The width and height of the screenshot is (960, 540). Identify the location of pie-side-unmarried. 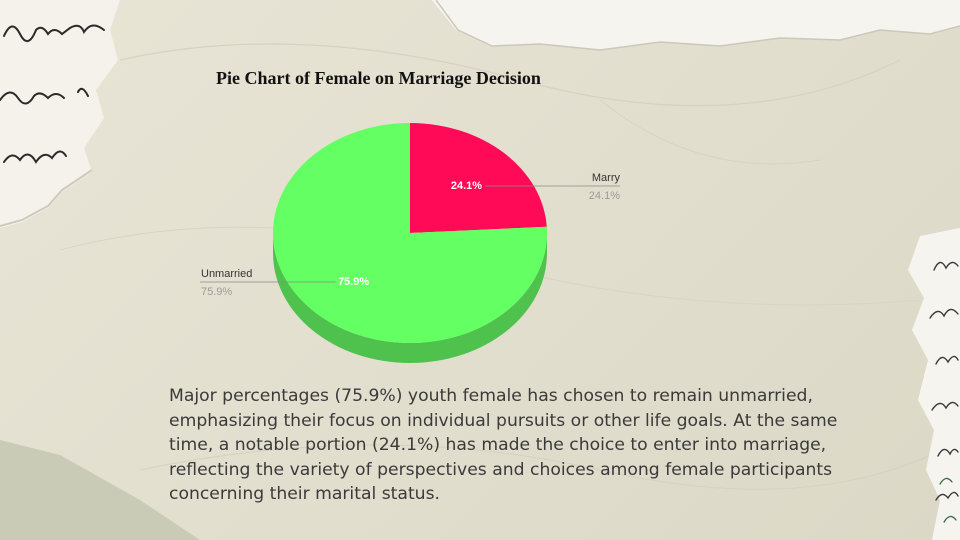
(410, 298).